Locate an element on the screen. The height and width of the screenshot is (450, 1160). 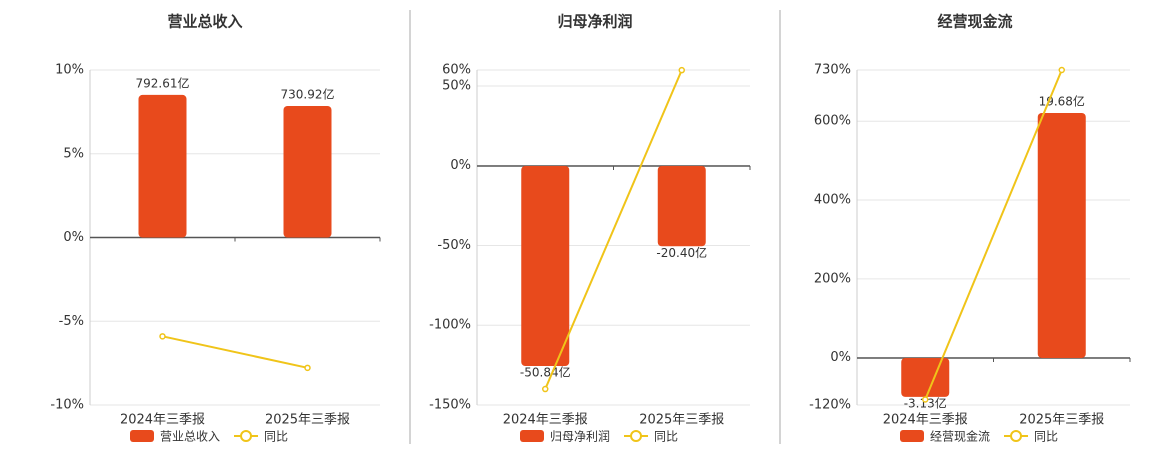
legend-label: 归母净利润 is located at coordinates (580, 437).